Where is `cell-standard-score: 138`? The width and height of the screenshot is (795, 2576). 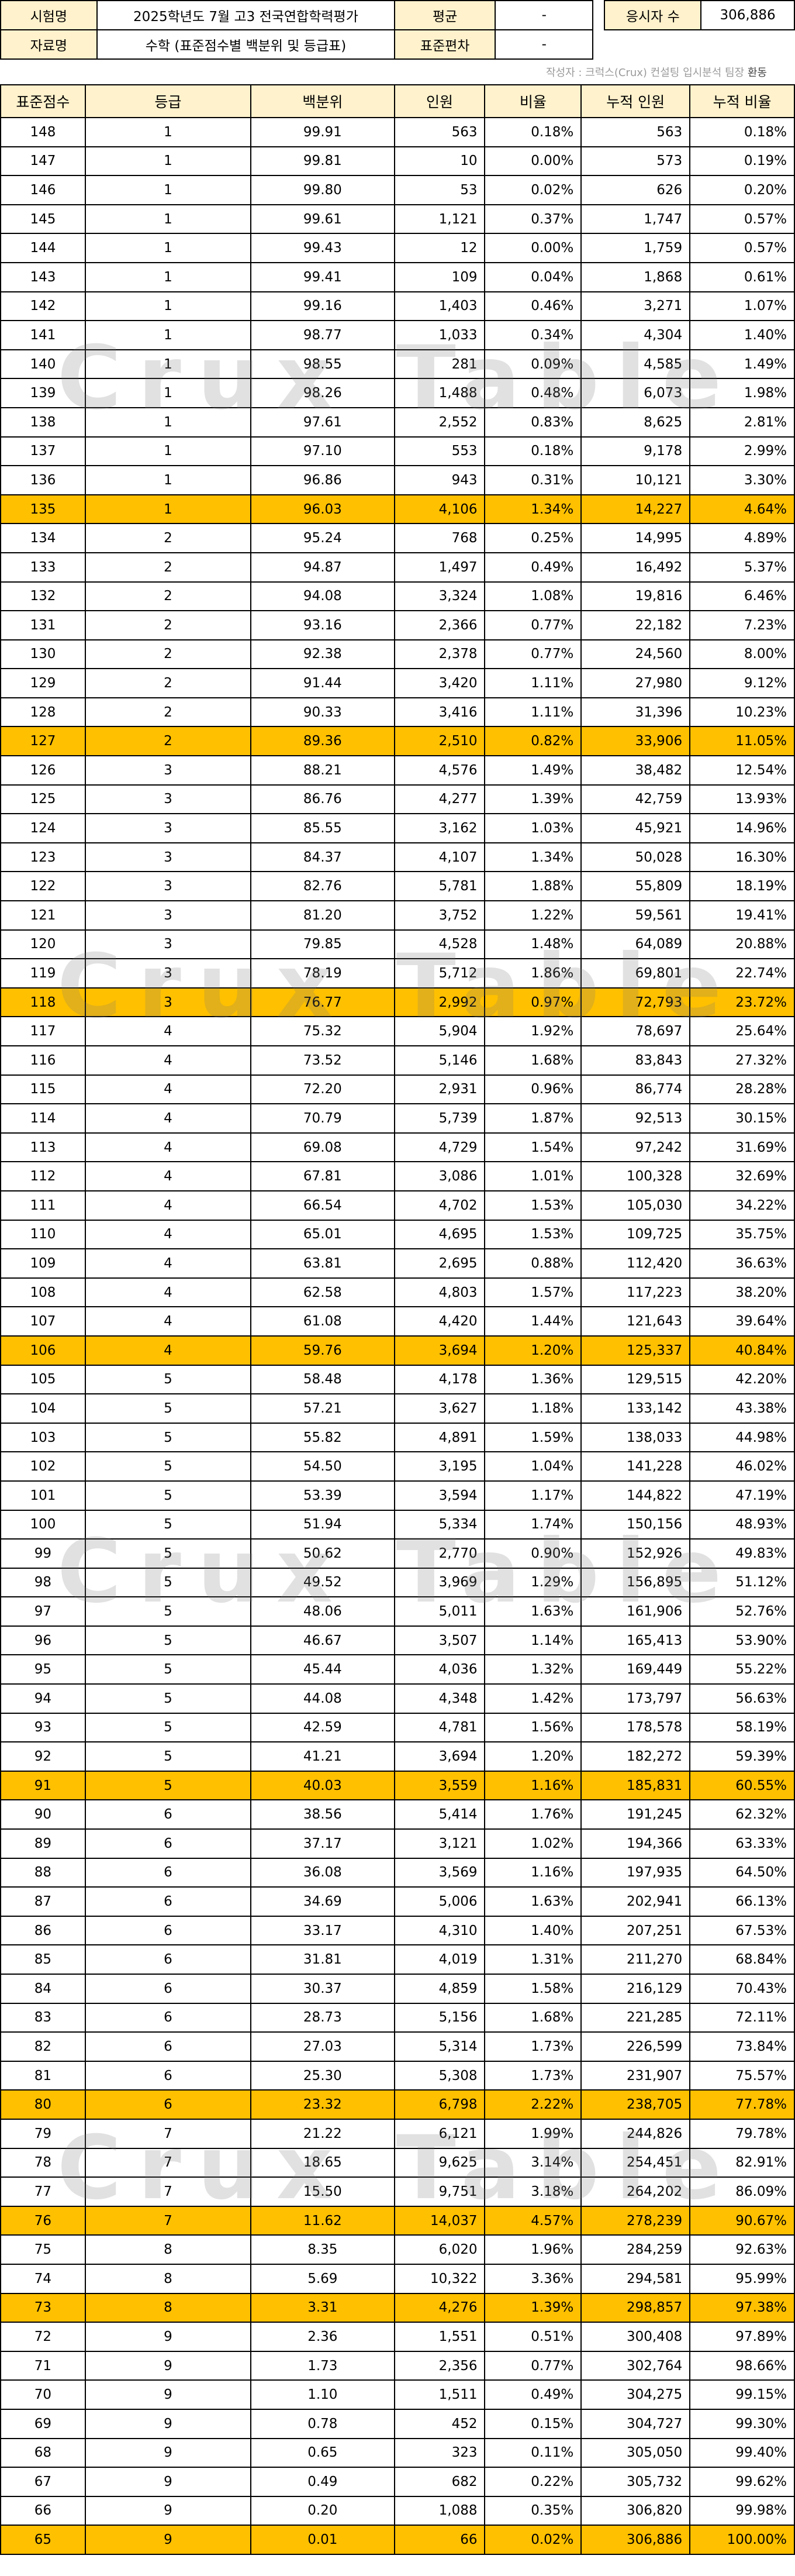
cell-standard-score: 138 is located at coordinates (43, 422).